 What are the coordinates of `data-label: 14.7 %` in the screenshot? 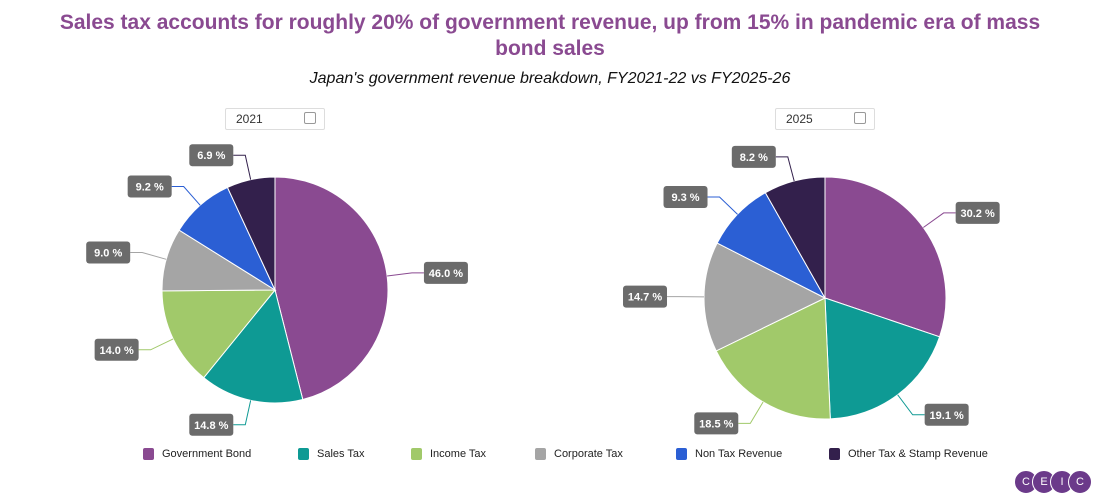 It's located at (645, 298).